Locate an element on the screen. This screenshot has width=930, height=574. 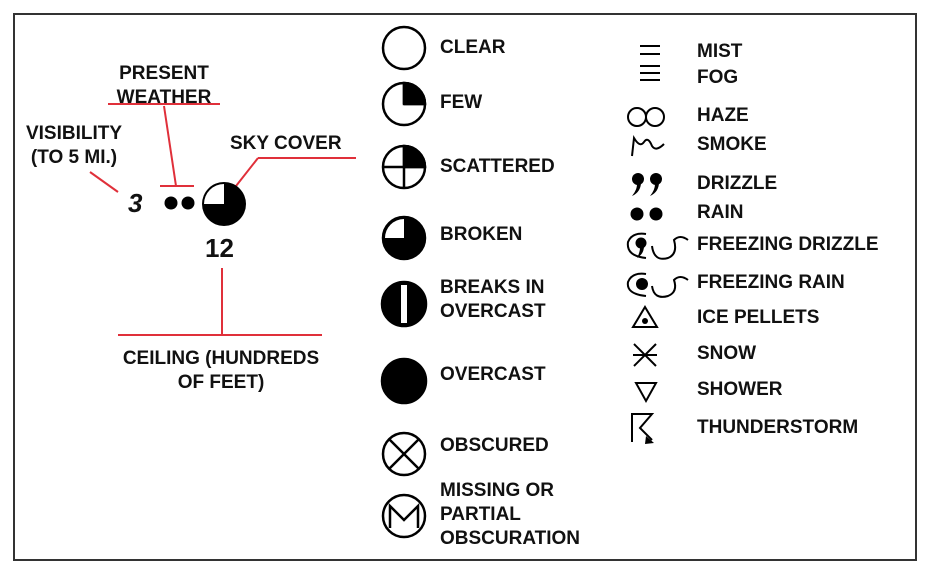
overcast-circle-icon is located at coordinates (404, 381).